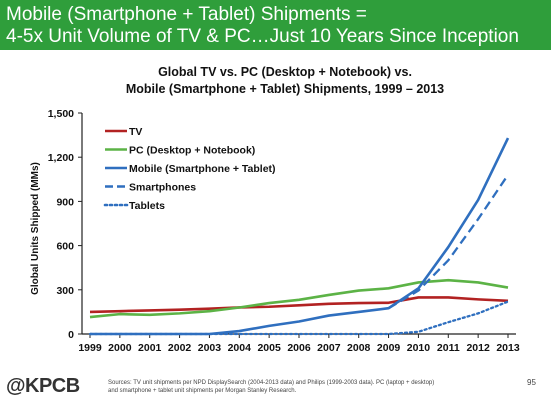 This screenshot has height=413, width=551. What do you see at coordinates (531, 382) in the screenshot?
I see `page-number: 95` at bounding box center [531, 382].